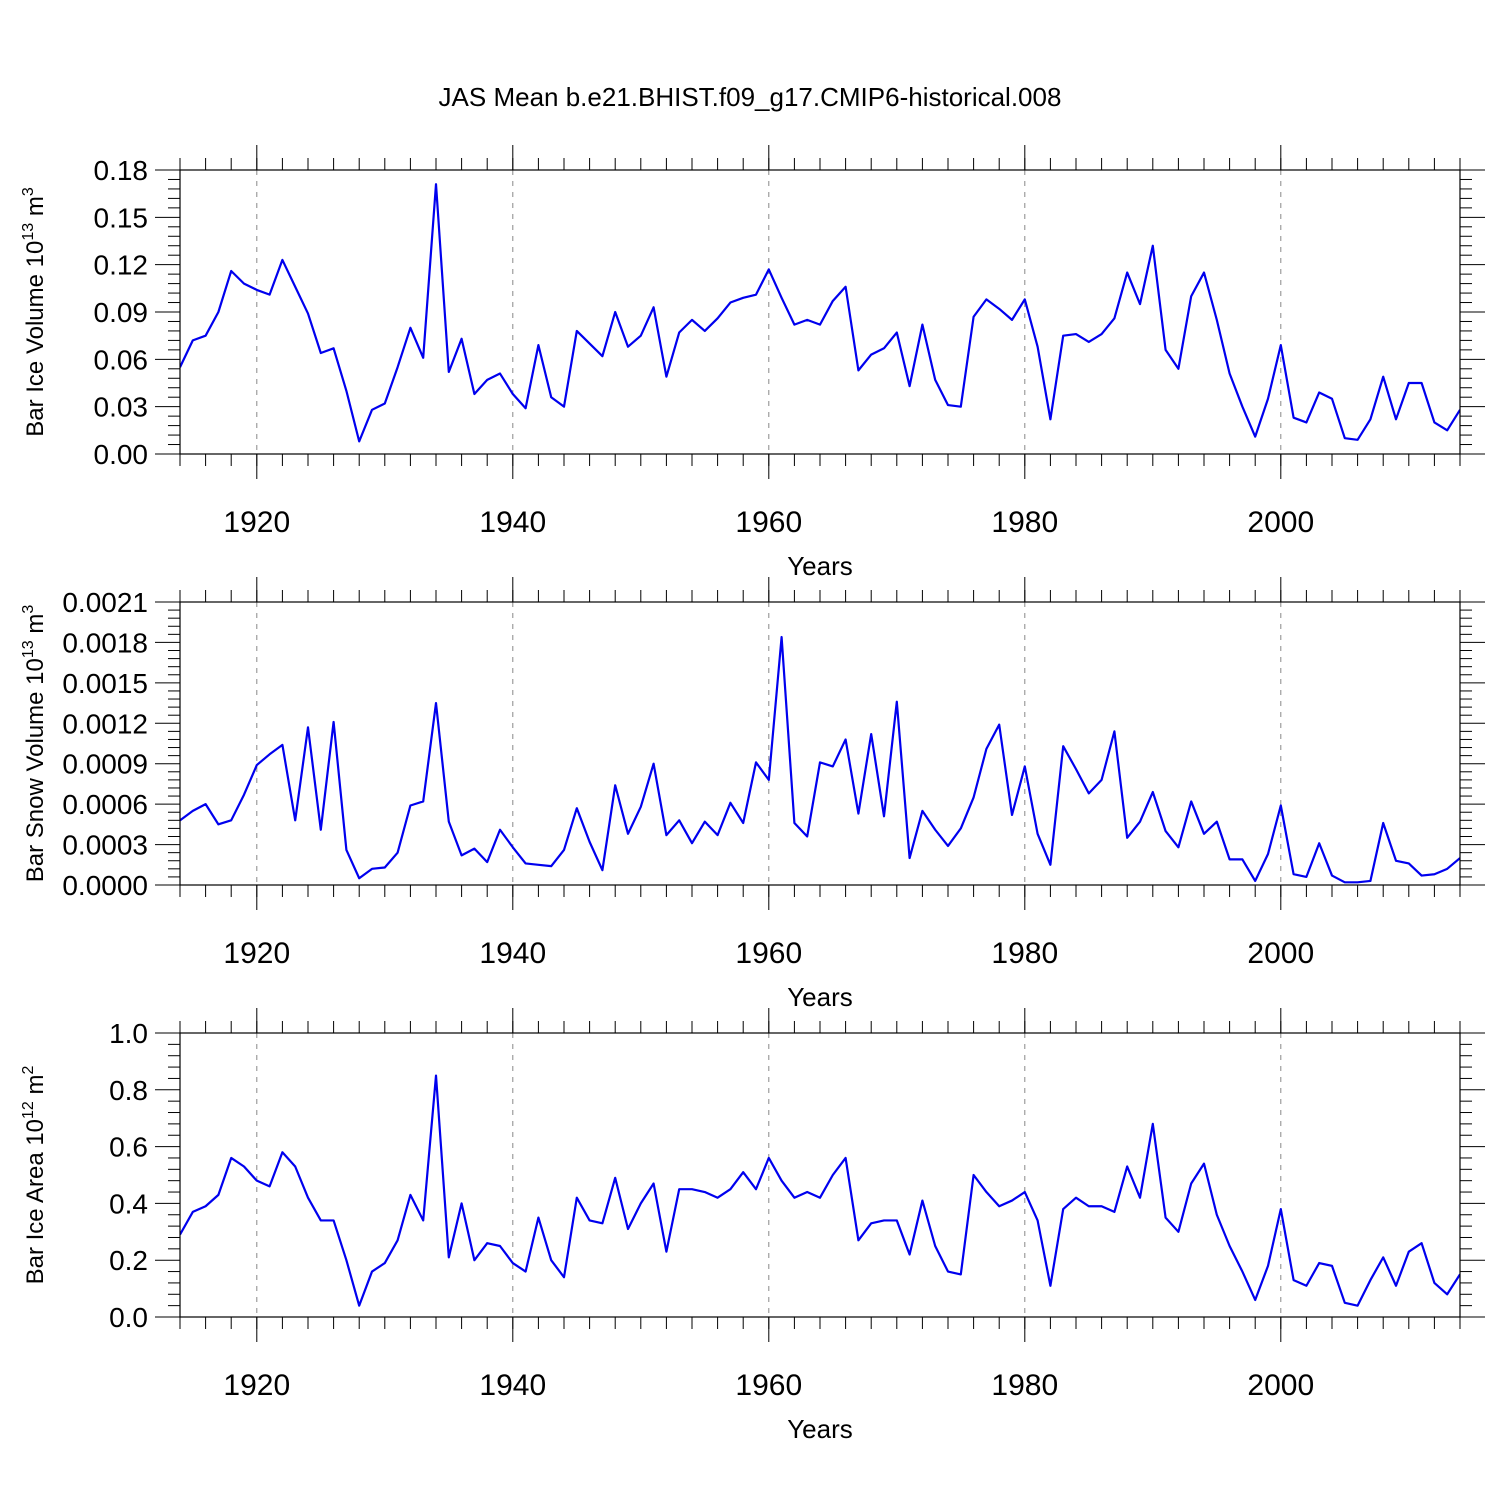 The image size is (1500, 1505). What do you see at coordinates (128, 1033) in the screenshot?
I see `y-tick-label: 1.0` at bounding box center [128, 1033].